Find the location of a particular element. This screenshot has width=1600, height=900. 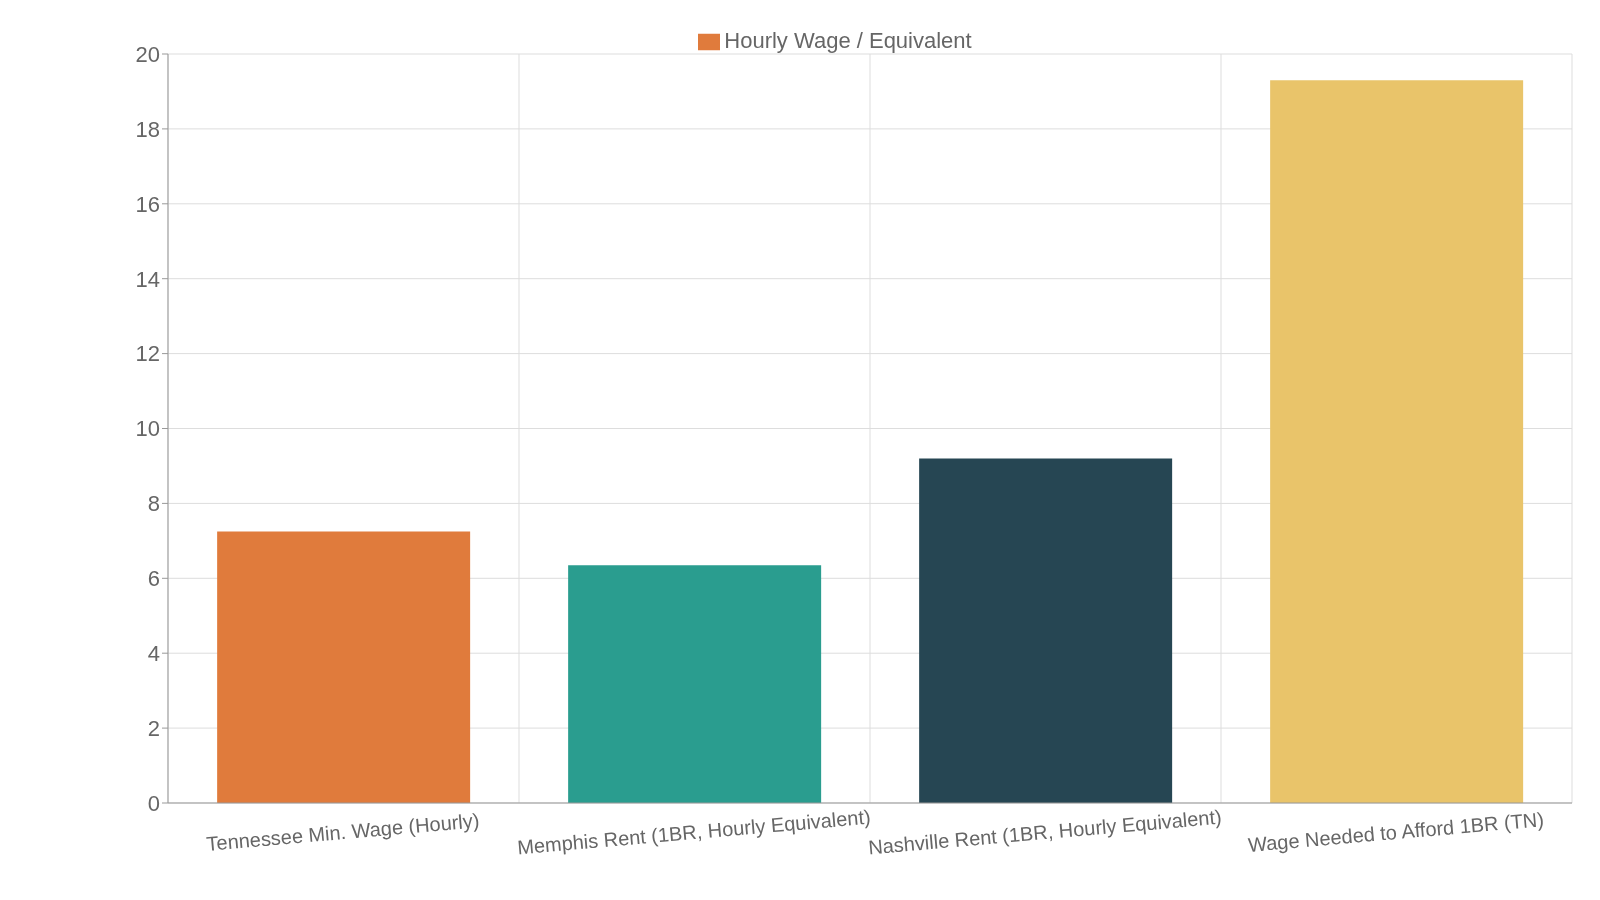

y-tick-label: 10 is located at coordinates (147, 429).